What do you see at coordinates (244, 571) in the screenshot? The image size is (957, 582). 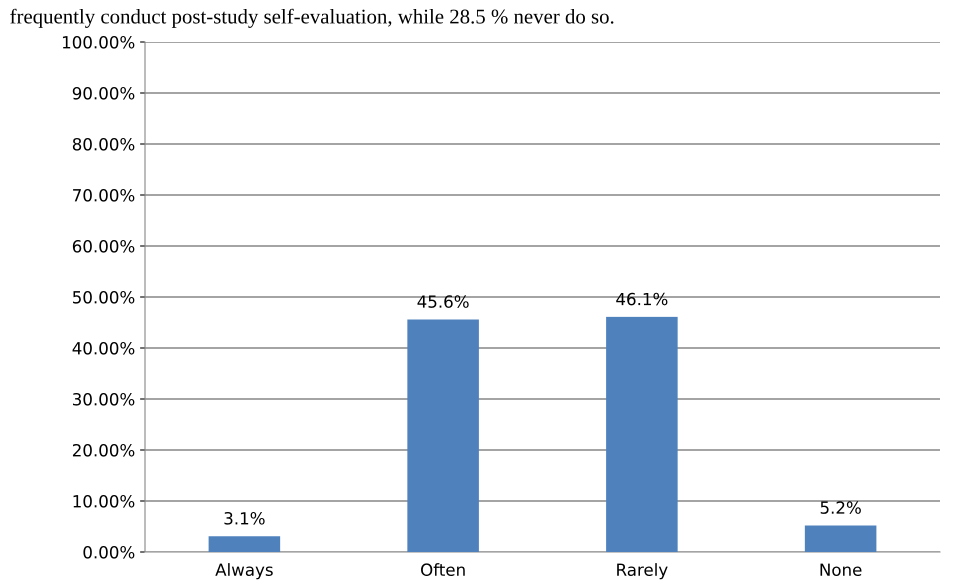 I see `x-tick-label: Always` at bounding box center [244, 571].